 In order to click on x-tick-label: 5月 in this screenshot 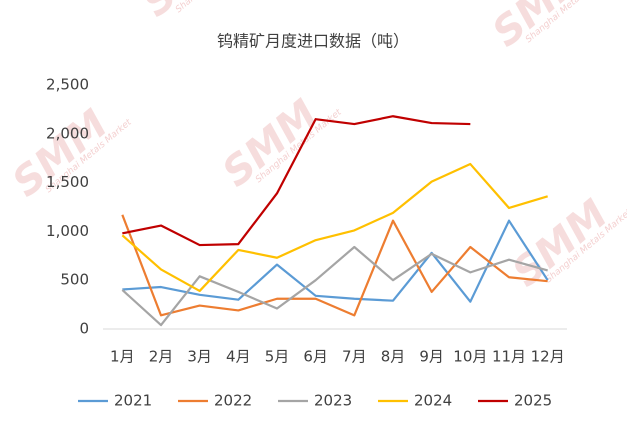, I will do `click(277, 357)`.